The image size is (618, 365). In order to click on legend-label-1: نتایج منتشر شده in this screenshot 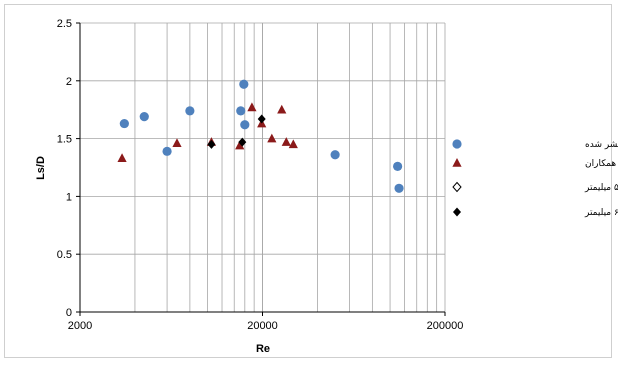, I will do `click(601, 145)`.